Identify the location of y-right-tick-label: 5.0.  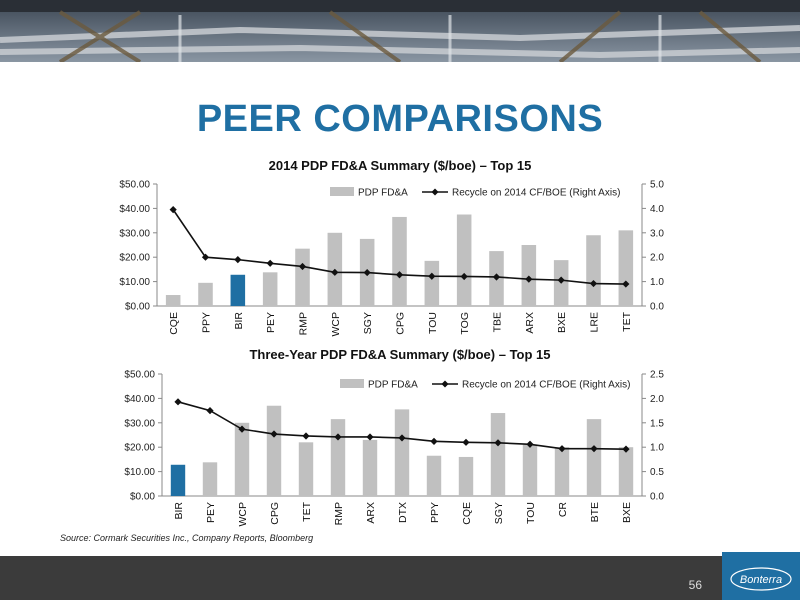
(657, 185).